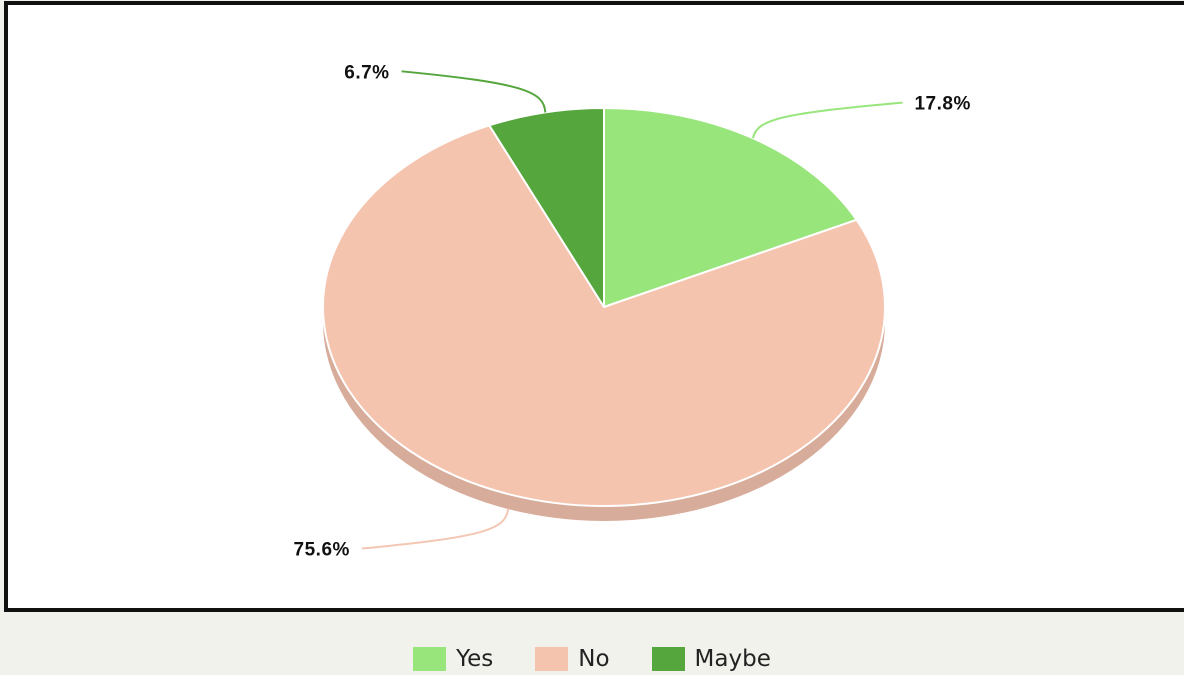  What do you see at coordinates (453, 659) in the screenshot?
I see `legend-item-yes: Yes` at bounding box center [453, 659].